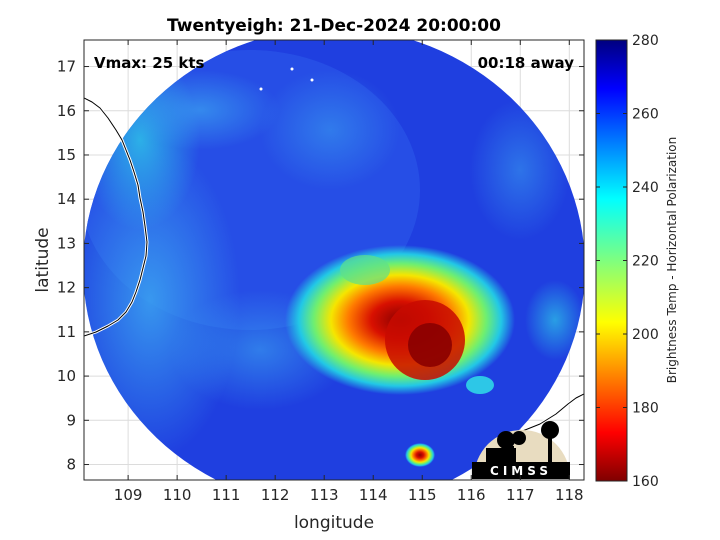 This screenshot has width=720, height=540. What do you see at coordinates (521, 471) in the screenshot?
I see `logo-text: CIMSS` at bounding box center [521, 471].